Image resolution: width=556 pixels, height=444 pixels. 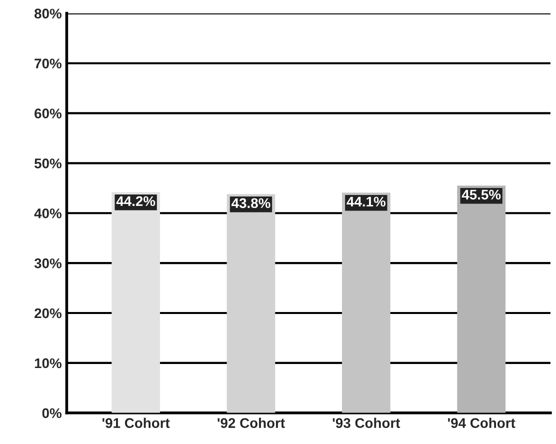 I want to click on x-tick-label: '93 Cohort, so click(x=366, y=423).